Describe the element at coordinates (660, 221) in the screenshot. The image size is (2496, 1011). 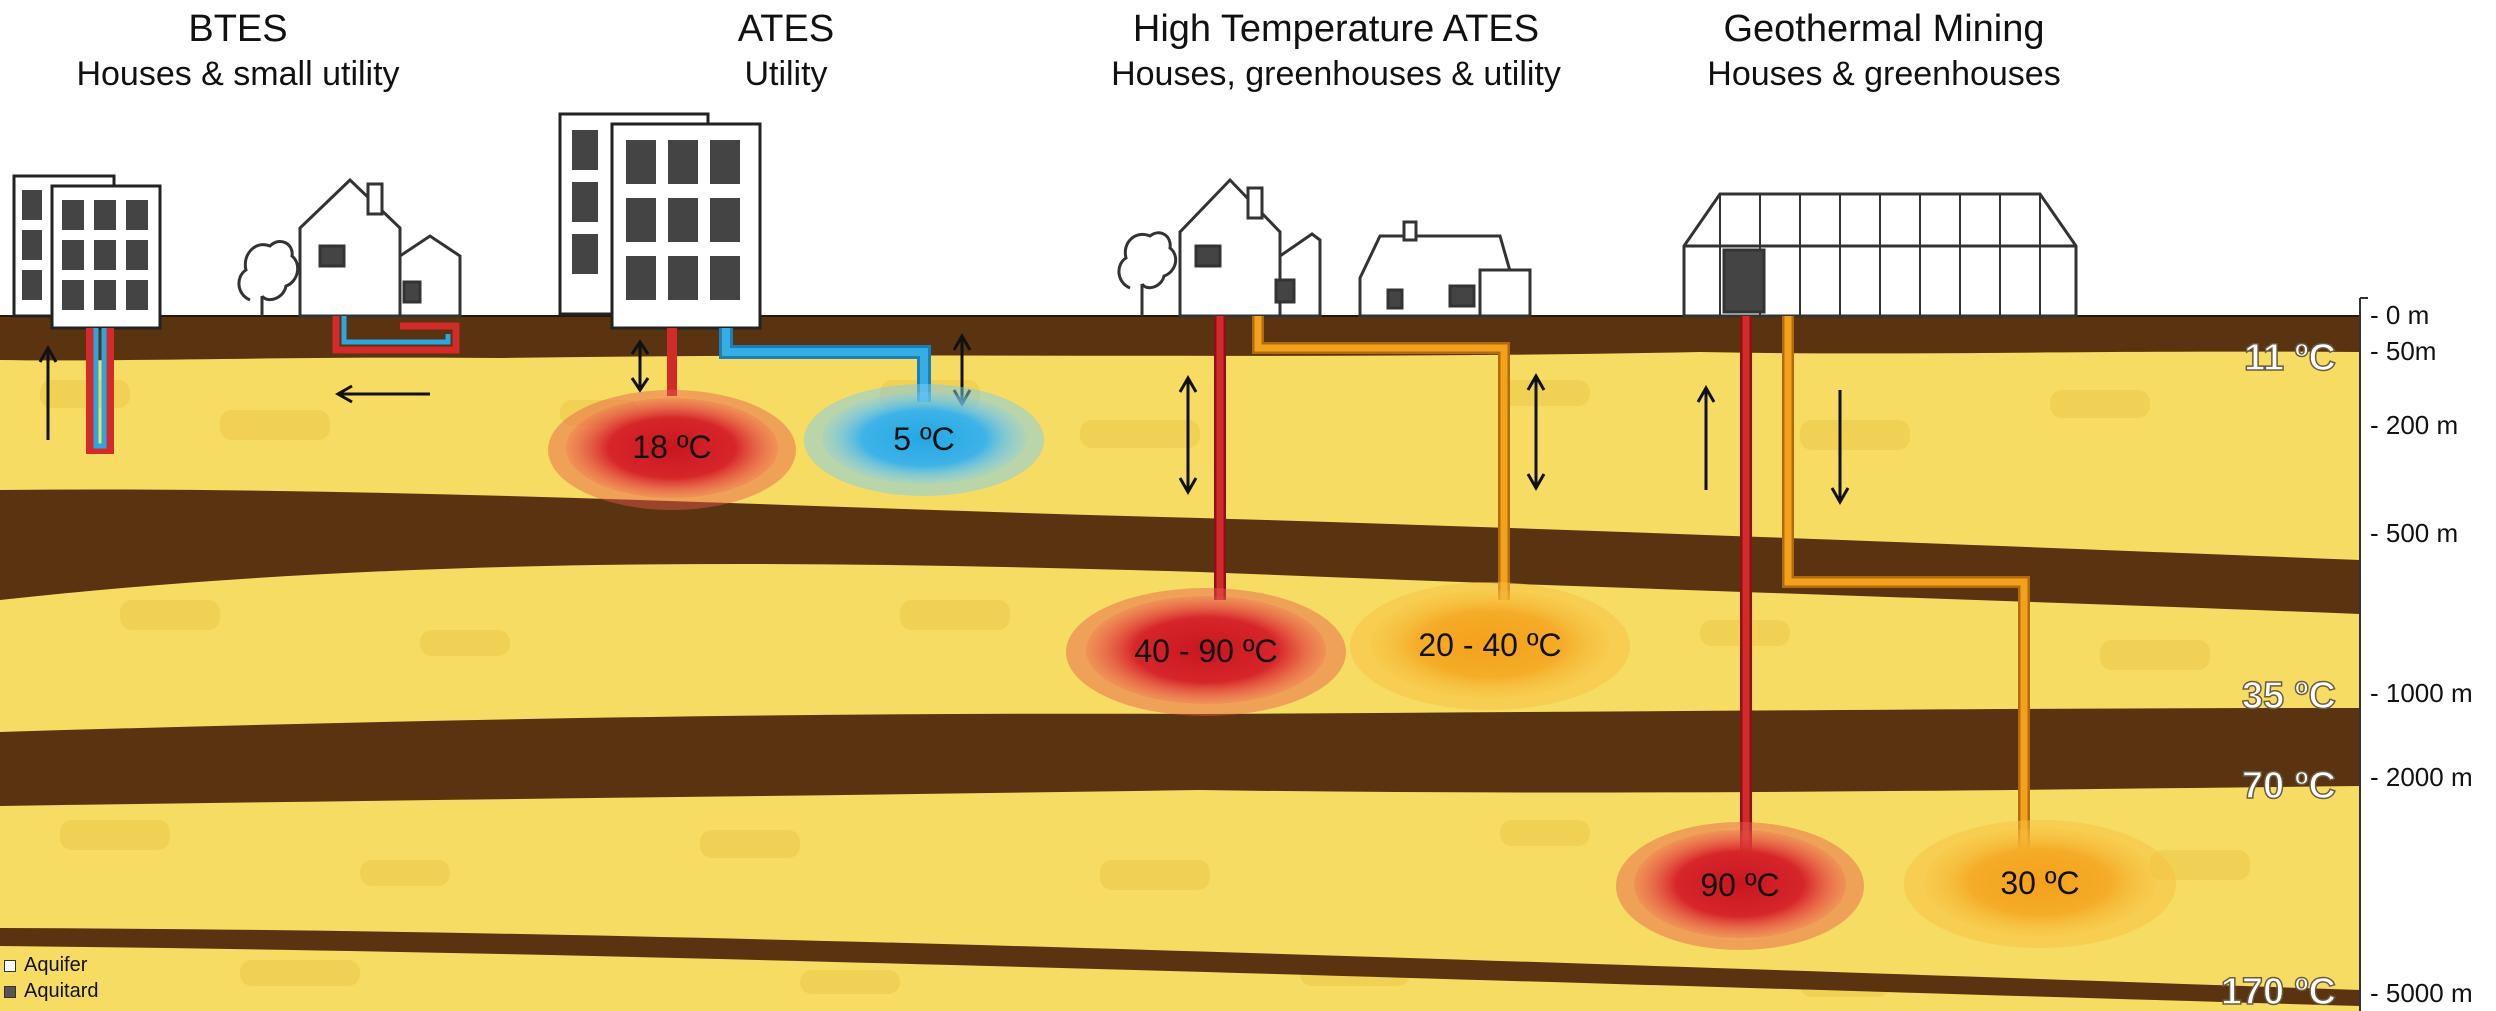
I see `ates-building` at that location.